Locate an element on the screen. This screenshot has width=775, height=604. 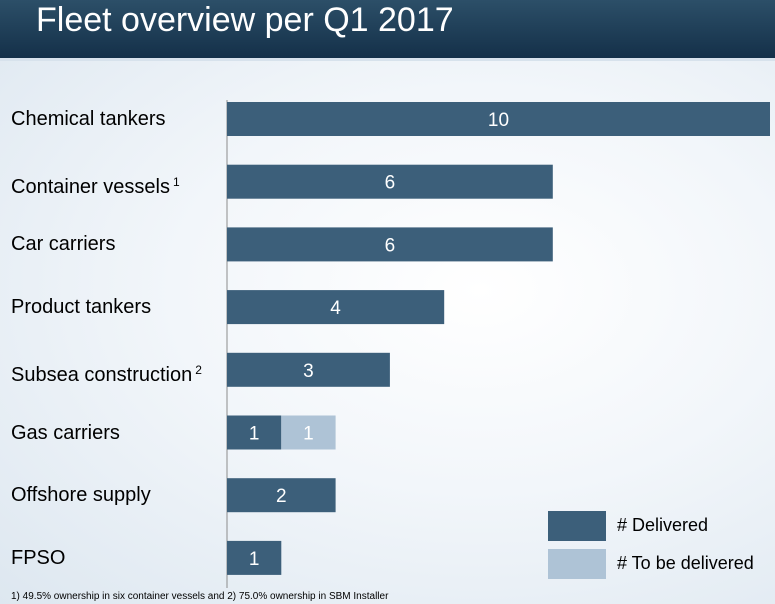
bar-chemical-tankers-delivered is located at coordinates (498, 119).